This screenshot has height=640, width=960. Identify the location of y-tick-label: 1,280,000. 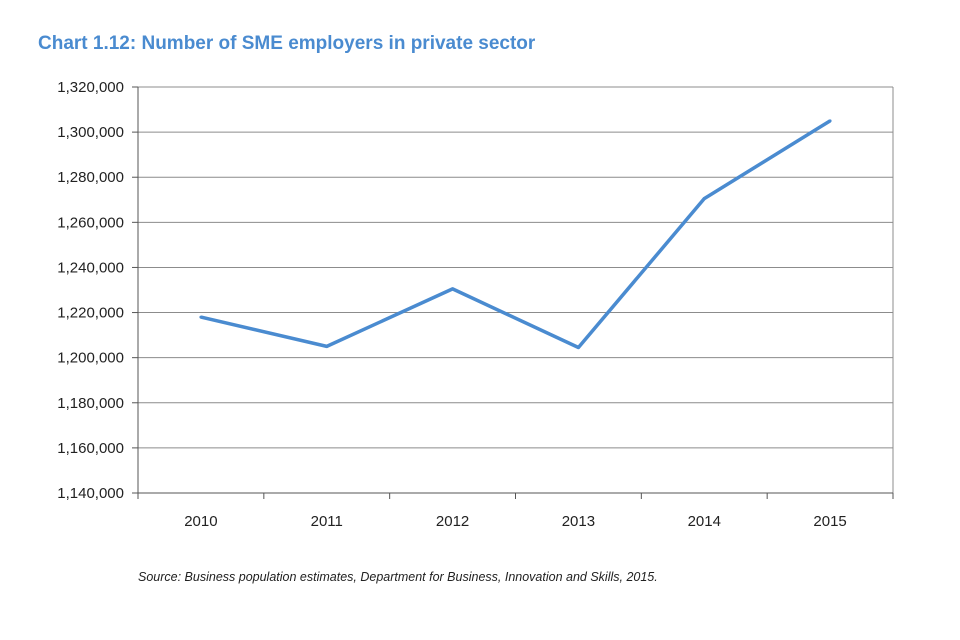
(90, 177).